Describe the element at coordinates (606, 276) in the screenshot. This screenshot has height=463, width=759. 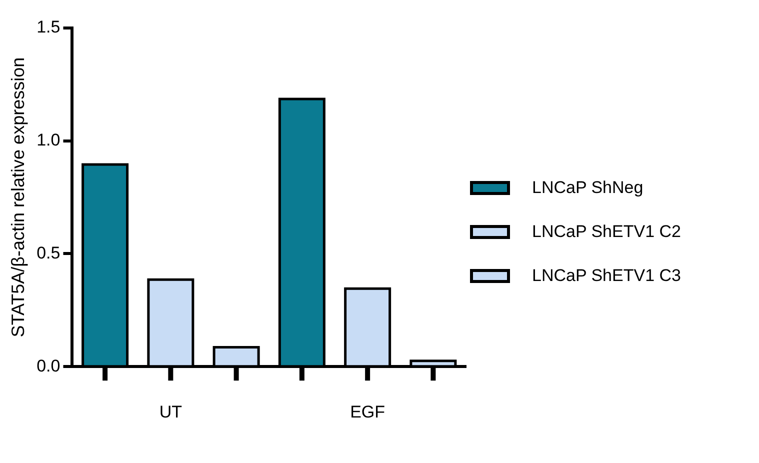
I see `legend-label: LNCaP ShETV1 C3` at that location.